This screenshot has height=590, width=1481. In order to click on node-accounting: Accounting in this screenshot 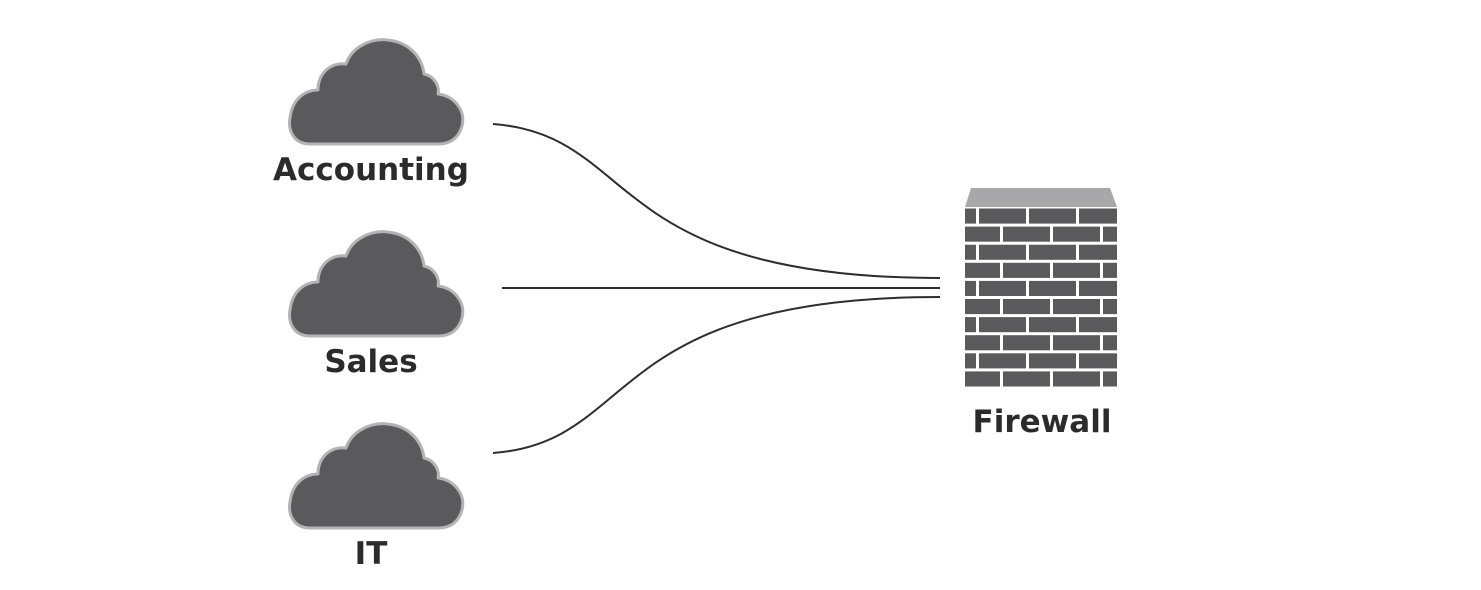, I will do `click(371, 113)`.